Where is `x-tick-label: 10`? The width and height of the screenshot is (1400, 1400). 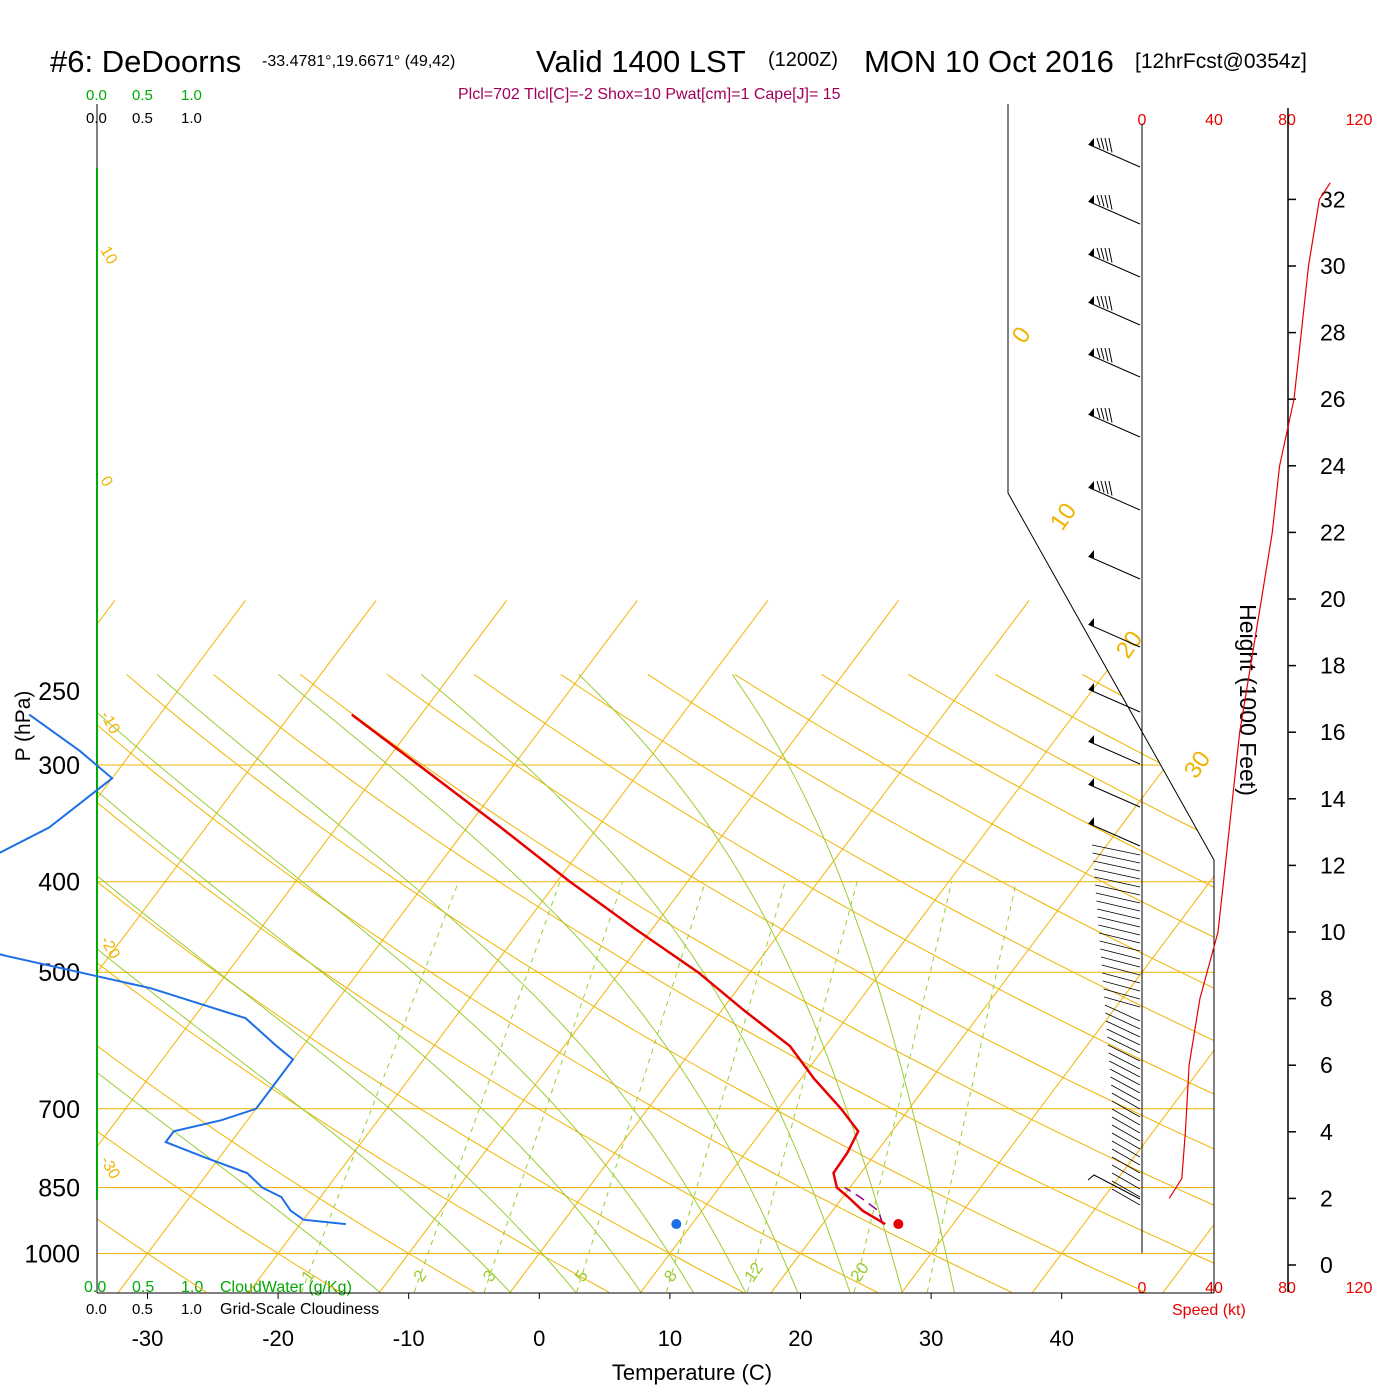
x-tick-label: 10 is located at coordinates (670, 1338).